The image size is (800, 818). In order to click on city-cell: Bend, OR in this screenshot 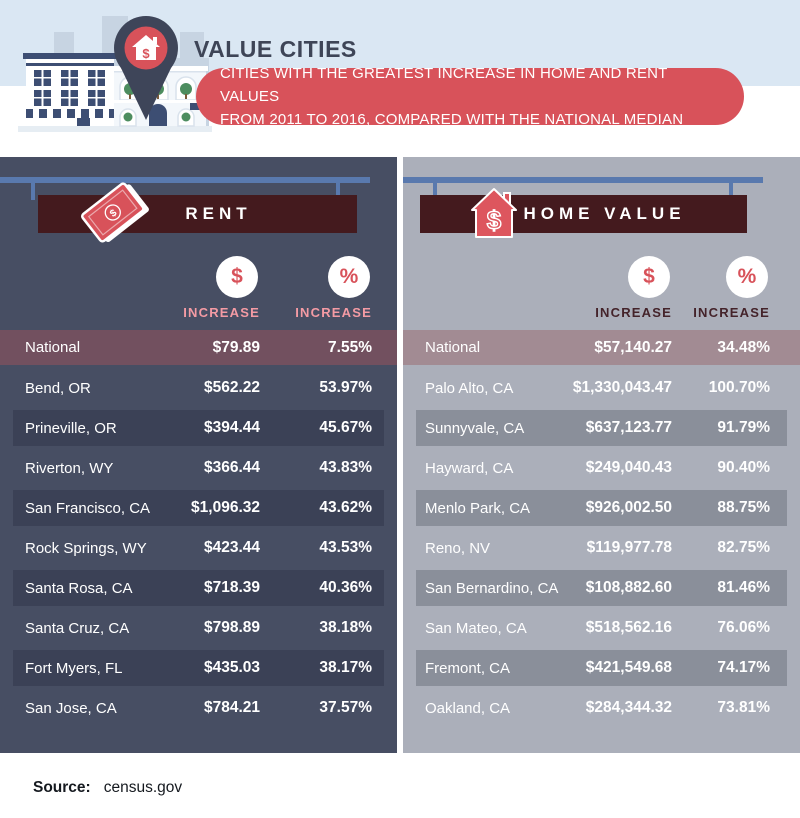, I will do `click(58, 388)`.